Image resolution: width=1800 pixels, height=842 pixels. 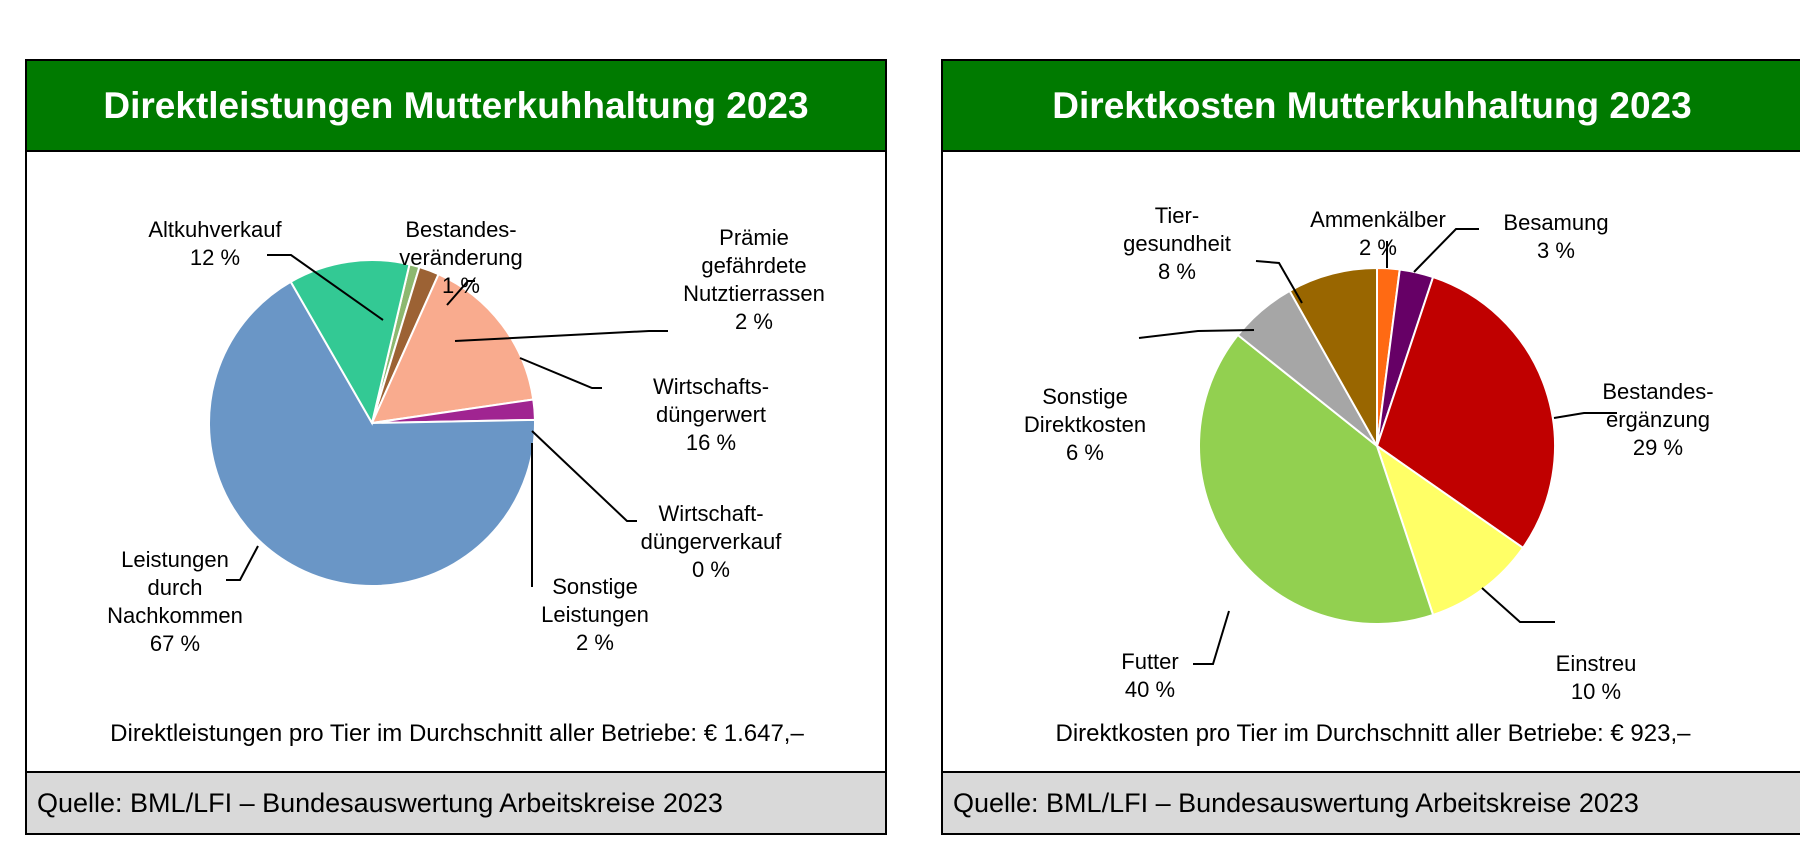 What do you see at coordinates (1371, 106) in the screenshot?
I see `chart-title: Direktkosten Mutterkuhhaltung 2023` at bounding box center [1371, 106].